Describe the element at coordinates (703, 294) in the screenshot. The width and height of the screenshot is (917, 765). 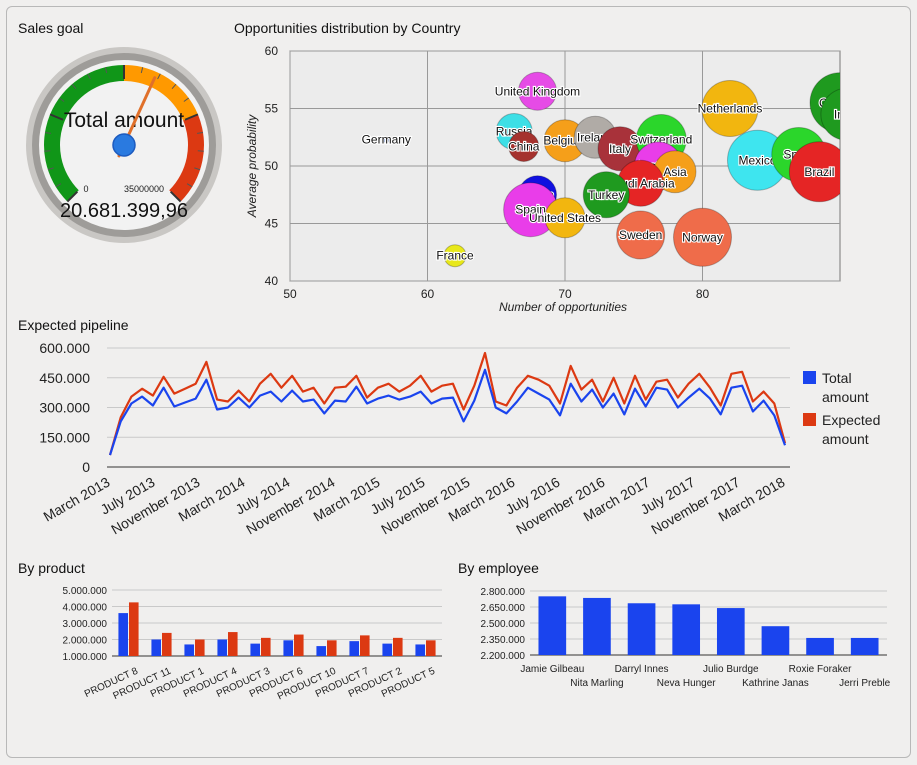
I see `bubble-x-tick: 80` at that location.